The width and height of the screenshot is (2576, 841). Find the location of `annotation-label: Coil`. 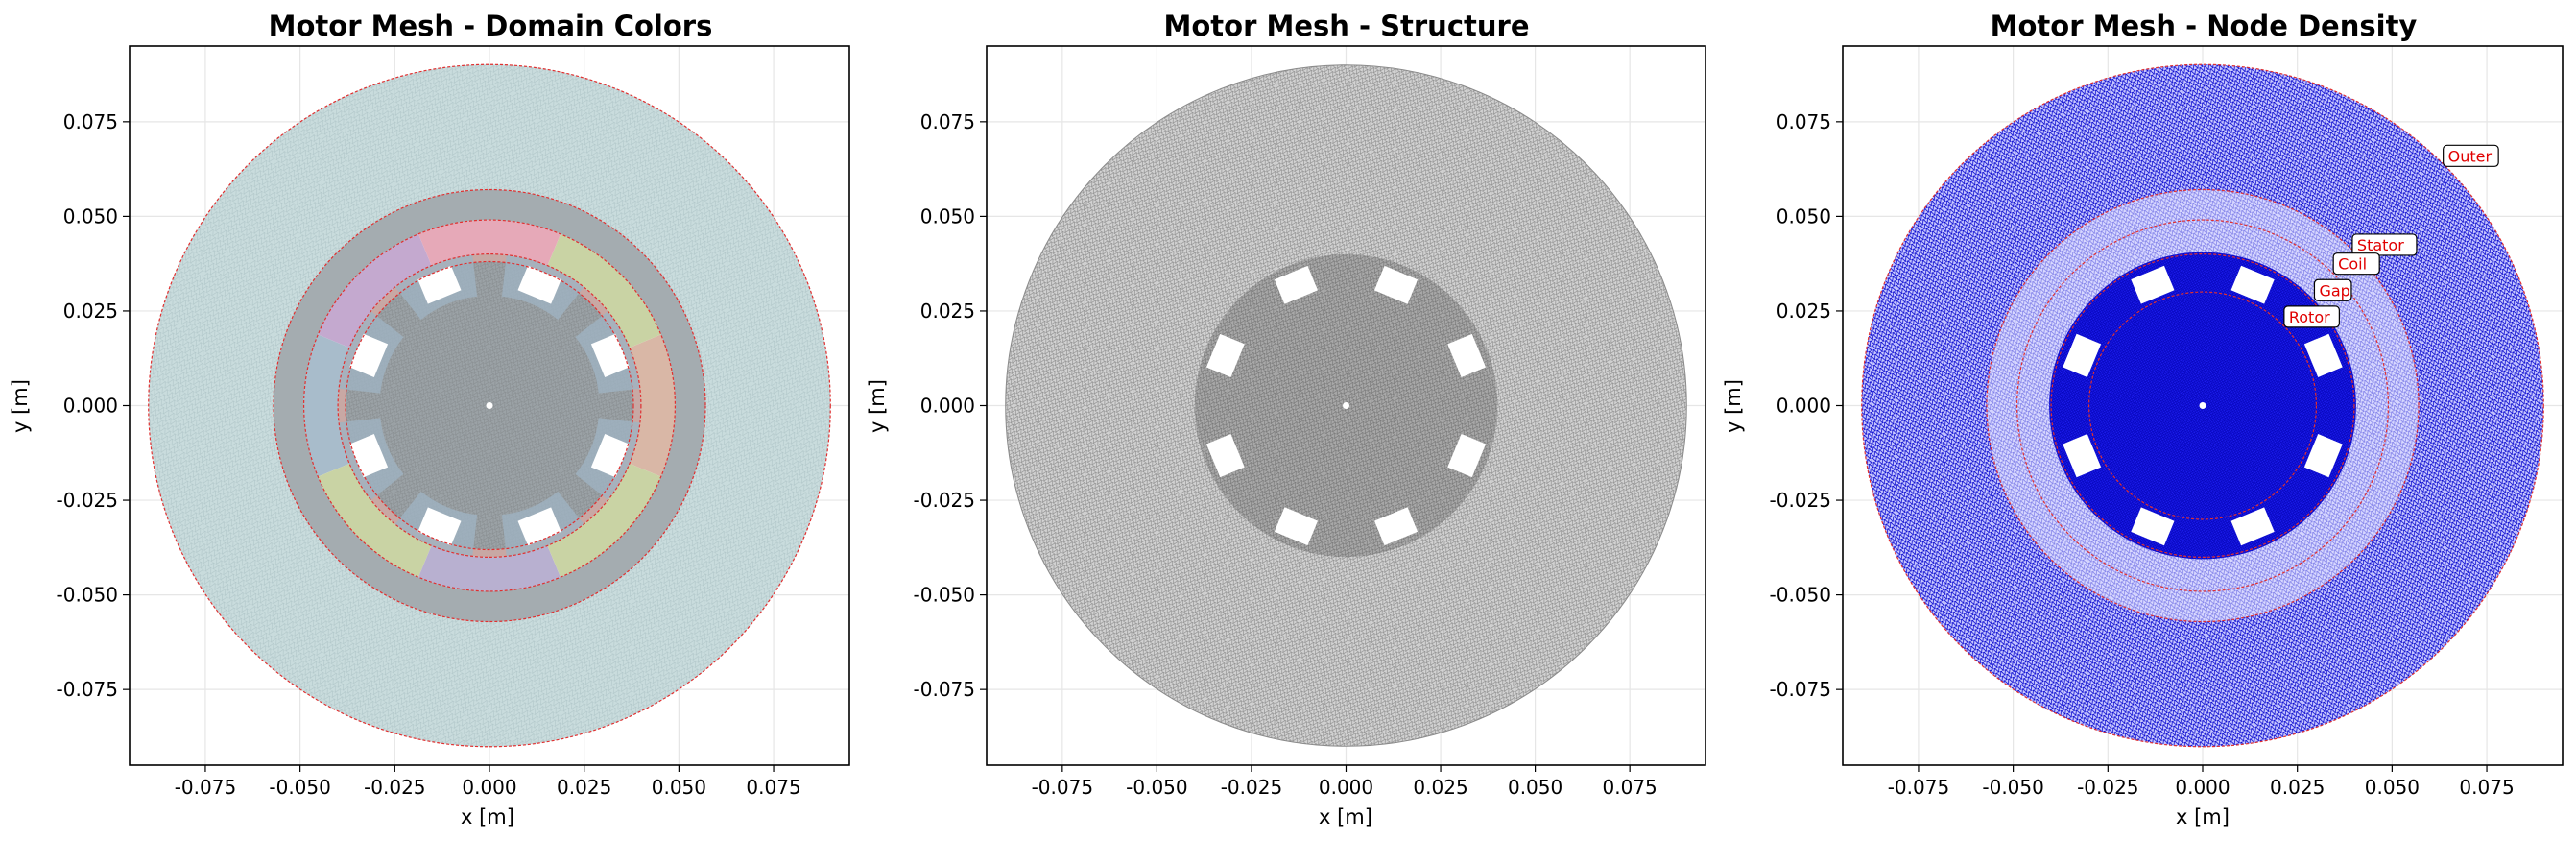

annotation-label: Coil is located at coordinates (2356, 264).